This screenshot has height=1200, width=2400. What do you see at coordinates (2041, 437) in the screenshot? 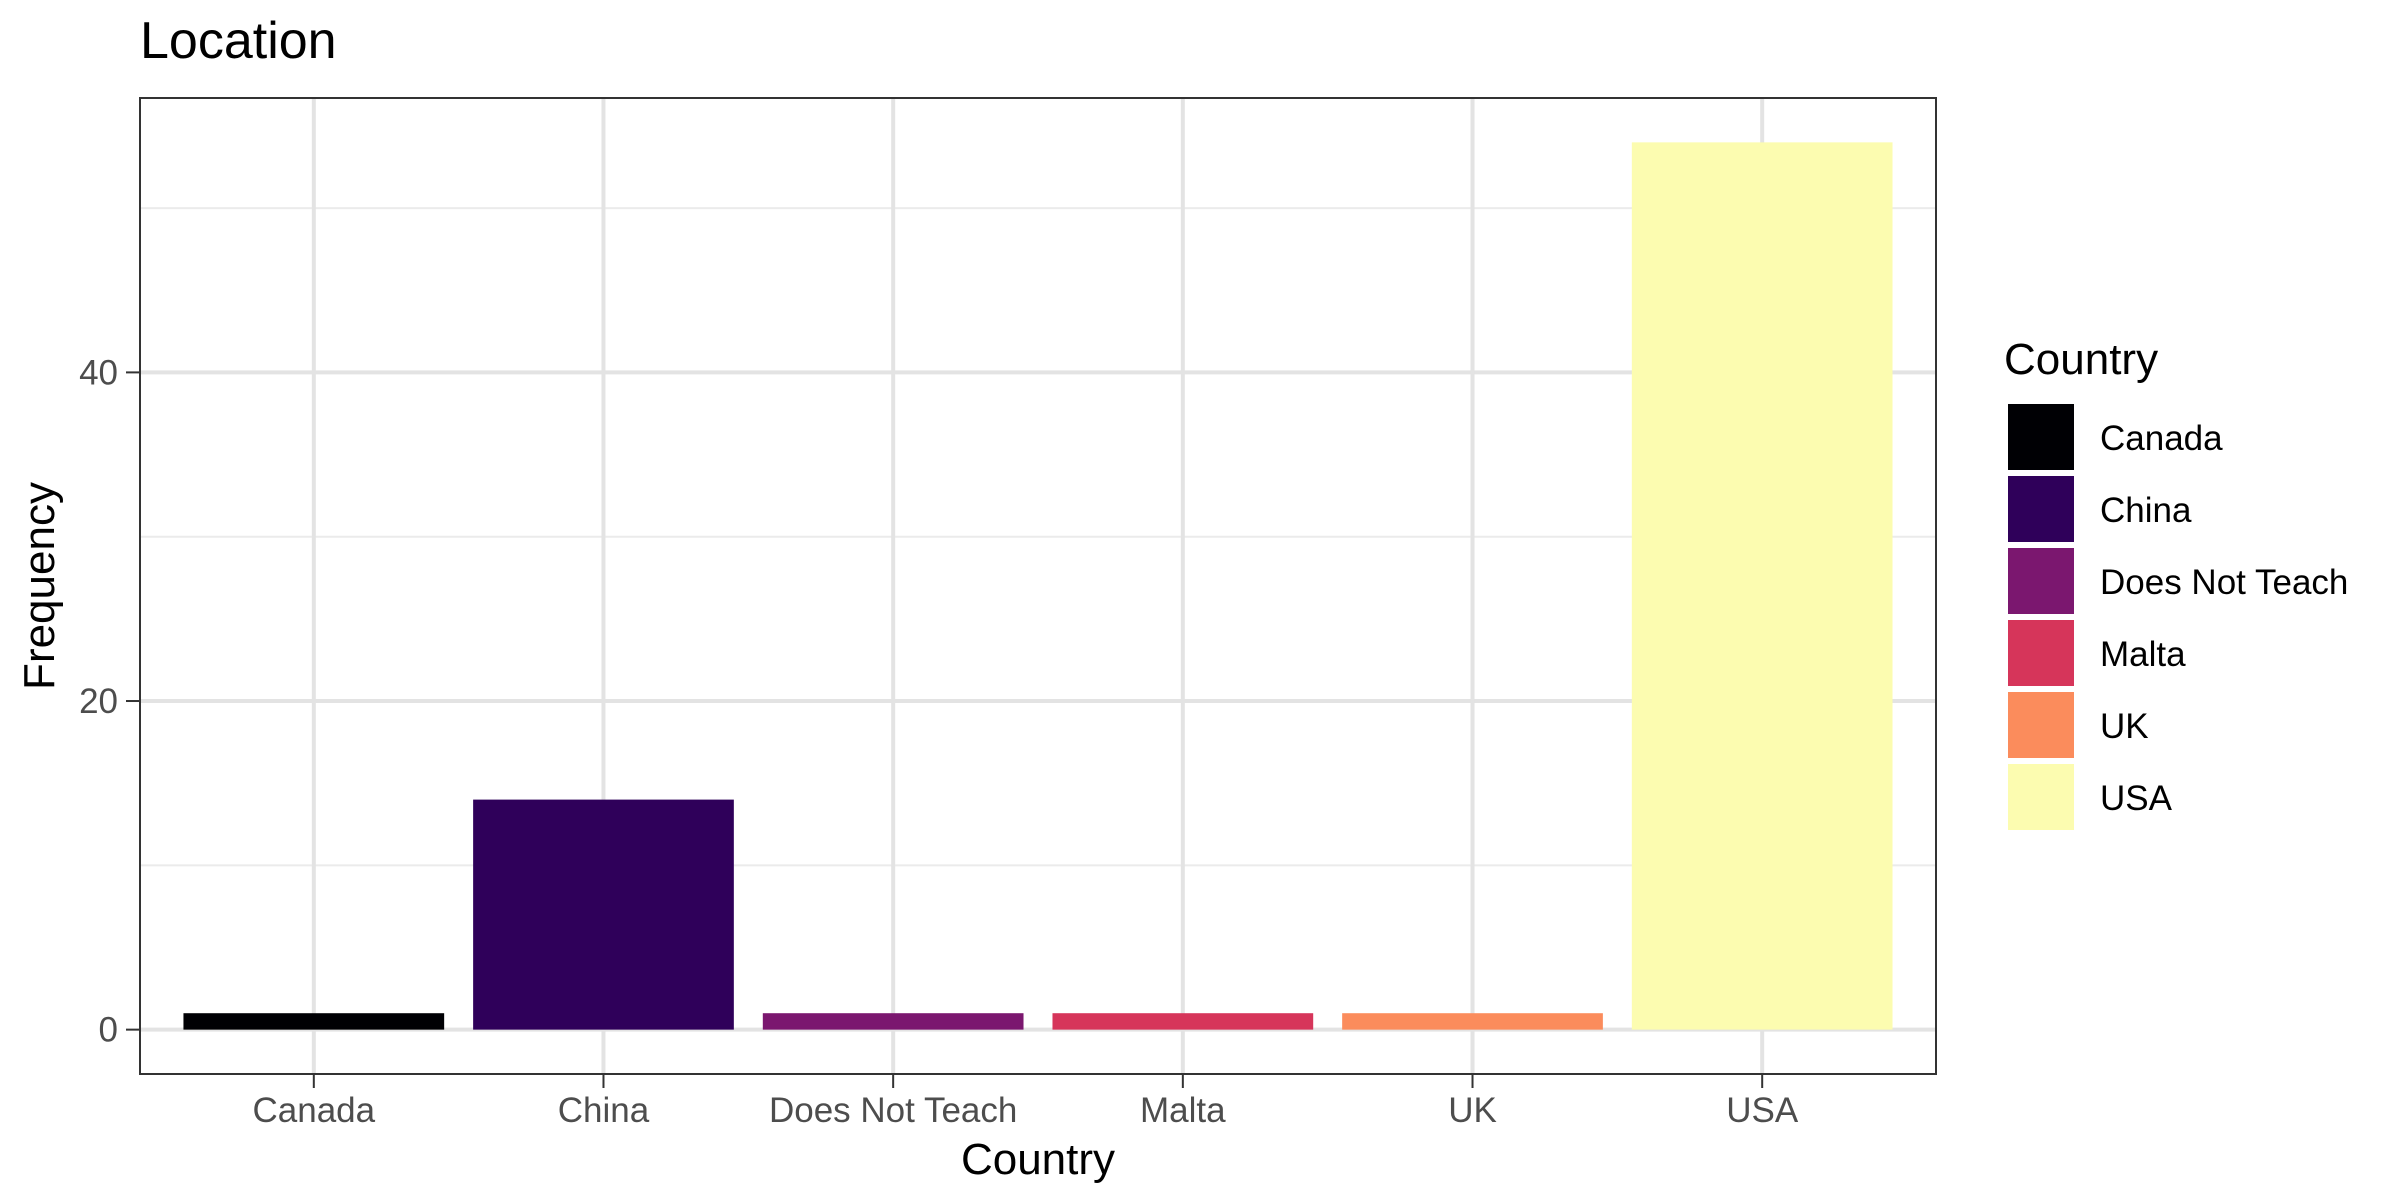
I see `legend-key-canada` at bounding box center [2041, 437].